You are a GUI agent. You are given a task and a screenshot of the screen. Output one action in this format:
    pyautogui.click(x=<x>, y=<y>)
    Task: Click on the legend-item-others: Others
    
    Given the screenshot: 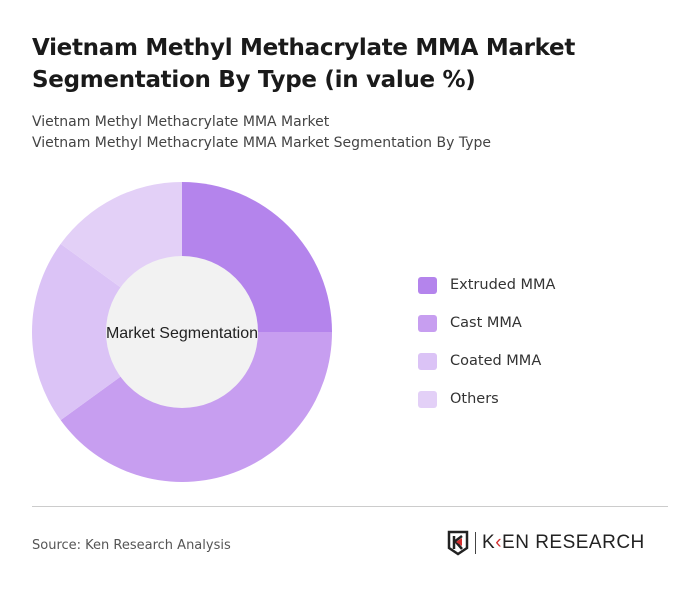 What is the action you would take?
    pyautogui.click(x=486, y=399)
    